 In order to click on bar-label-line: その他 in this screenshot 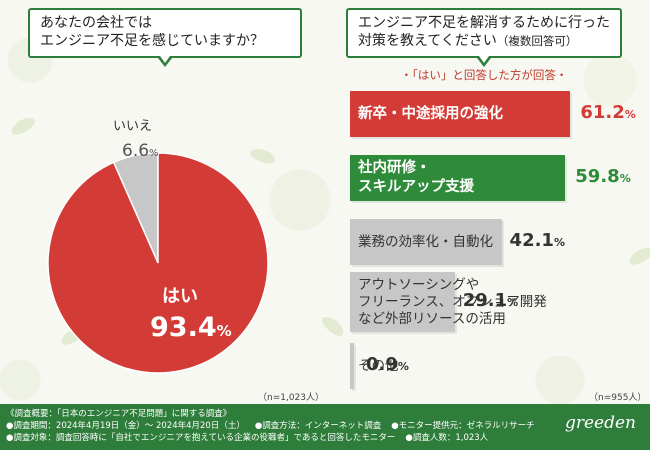, I will do `click(378, 366)`.